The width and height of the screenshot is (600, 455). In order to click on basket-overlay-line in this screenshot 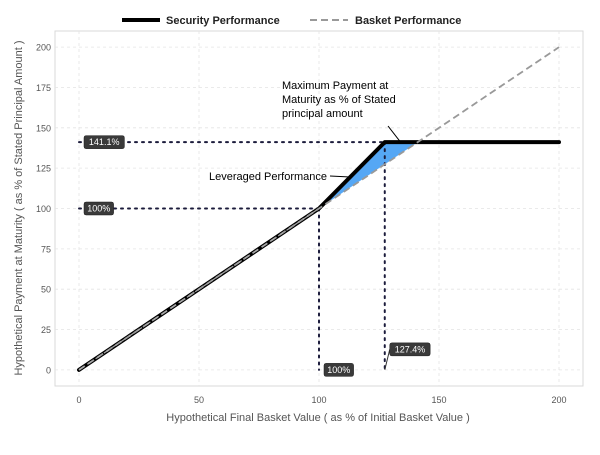, I will do `click(199, 289)`.